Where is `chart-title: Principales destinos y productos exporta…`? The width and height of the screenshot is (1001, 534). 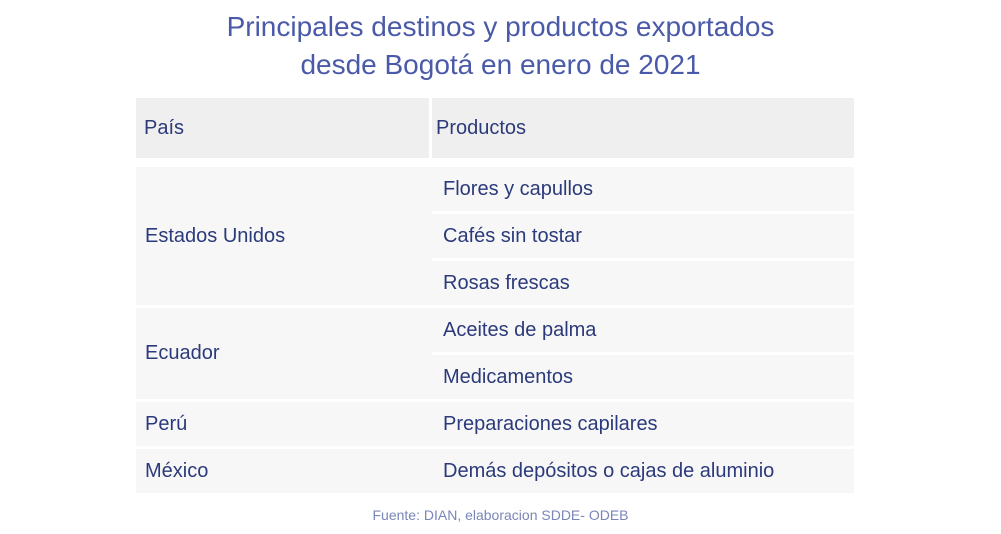 chart-title: Principales destinos y productos exporta… is located at coordinates (500, 46).